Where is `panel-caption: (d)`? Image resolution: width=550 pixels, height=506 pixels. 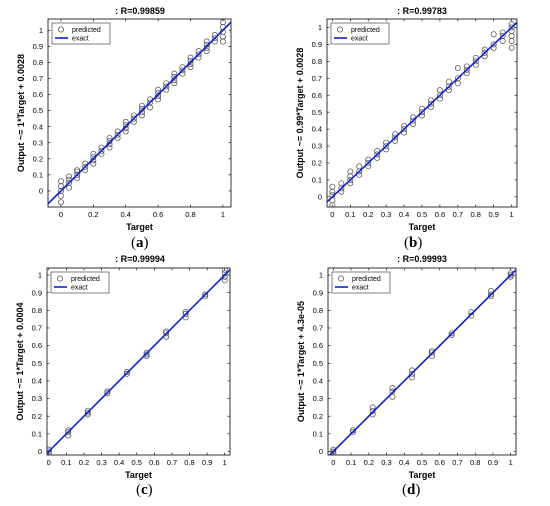 panel-caption: (d) is located at coordinates (411, 490).